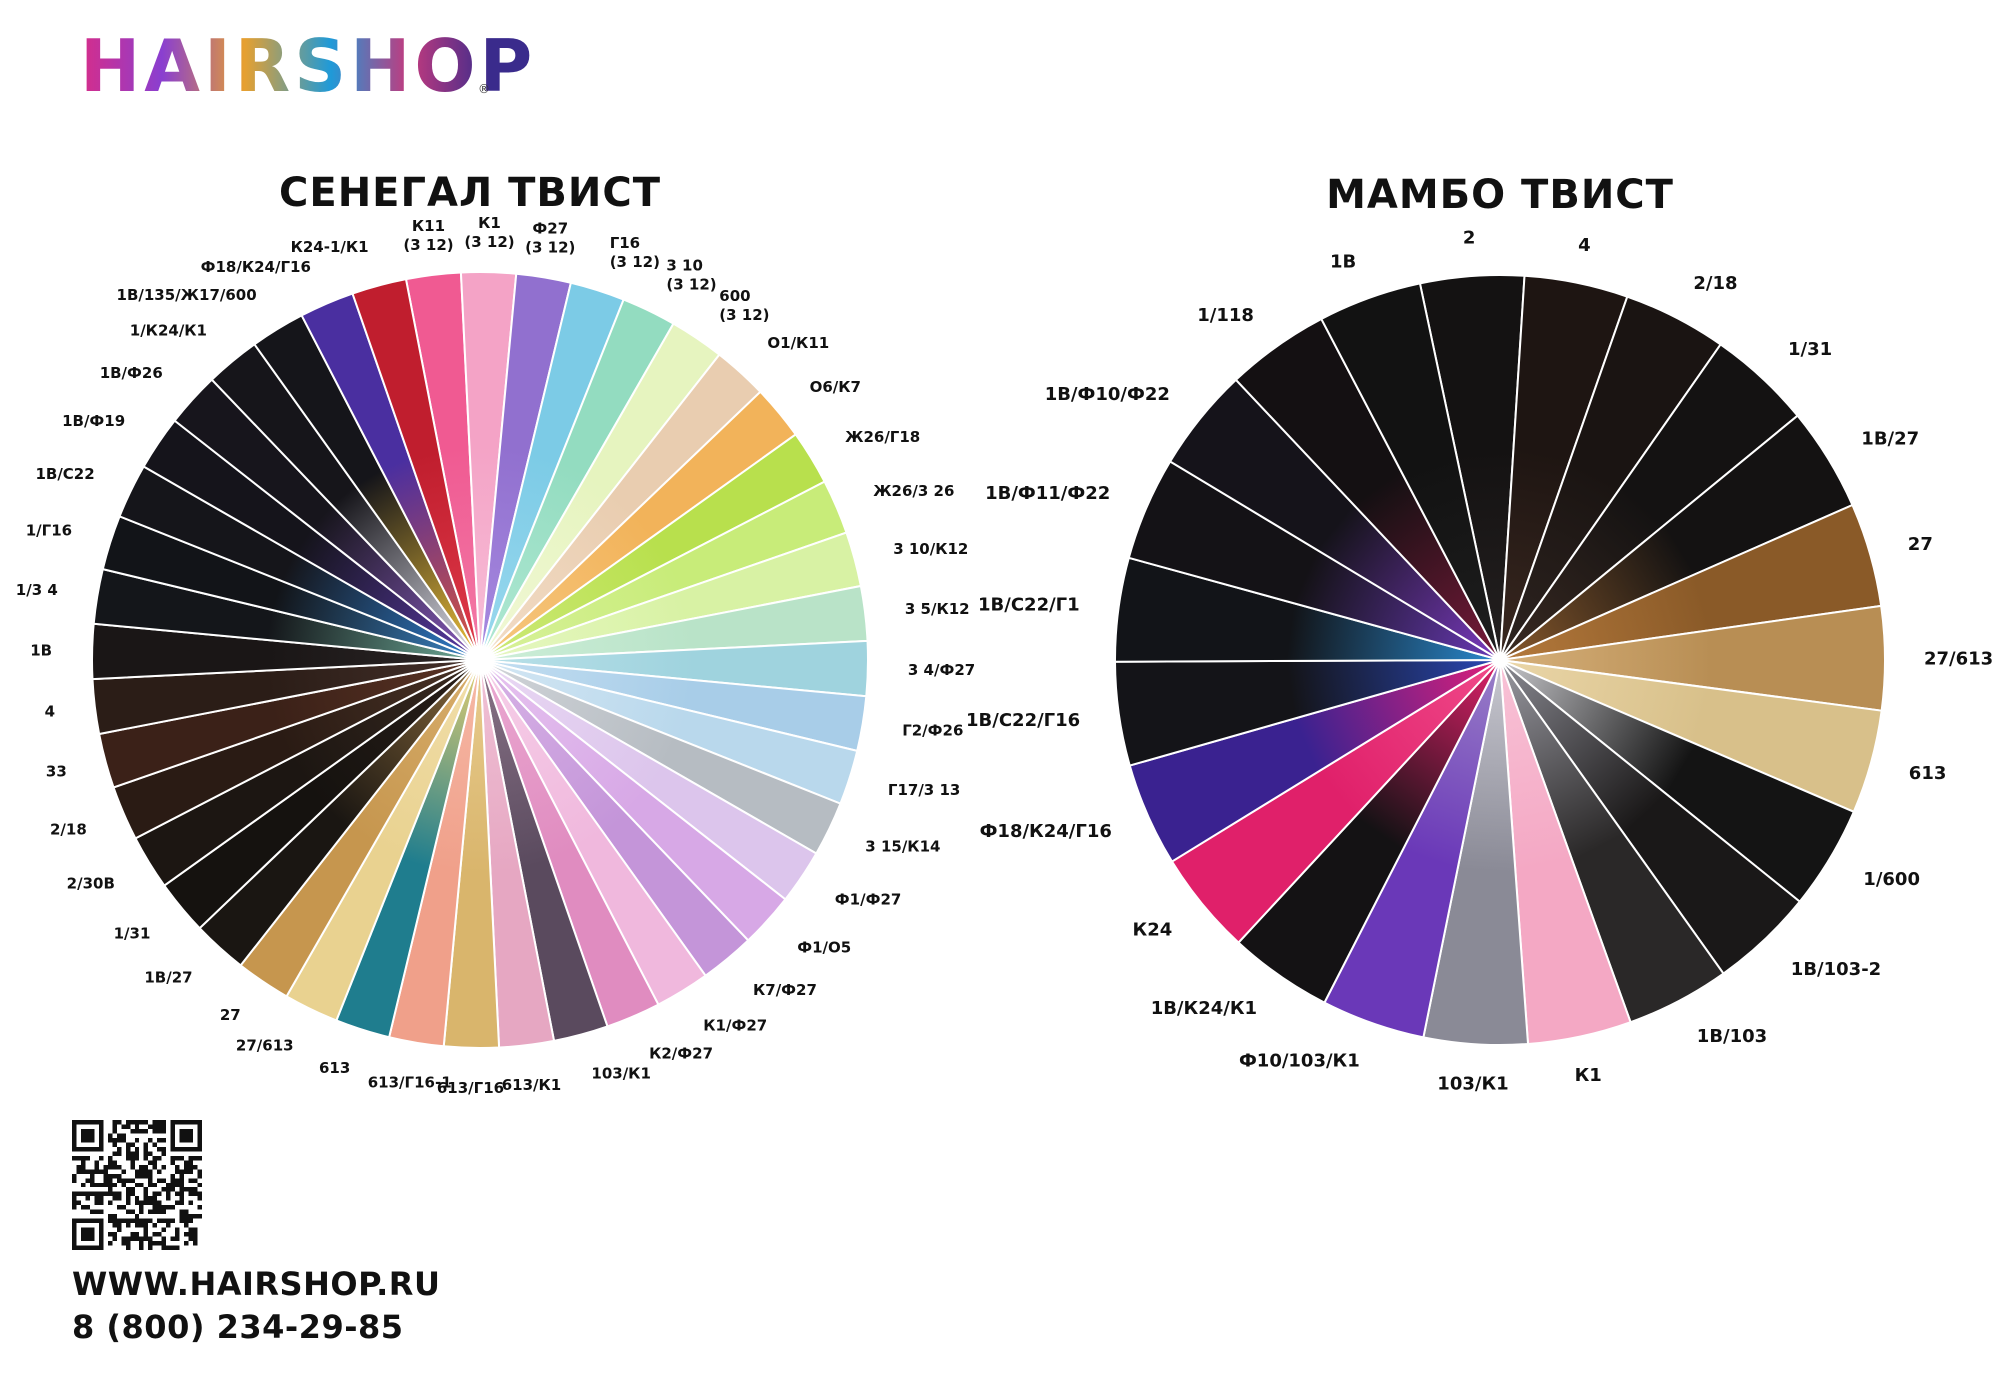 This screenshot has height=1400, width=2000. What do you see at coordinates (635, 252) in the screenshot?
I see `swatch-label: Г16 (3 12)` at bounding box center [635, 252].